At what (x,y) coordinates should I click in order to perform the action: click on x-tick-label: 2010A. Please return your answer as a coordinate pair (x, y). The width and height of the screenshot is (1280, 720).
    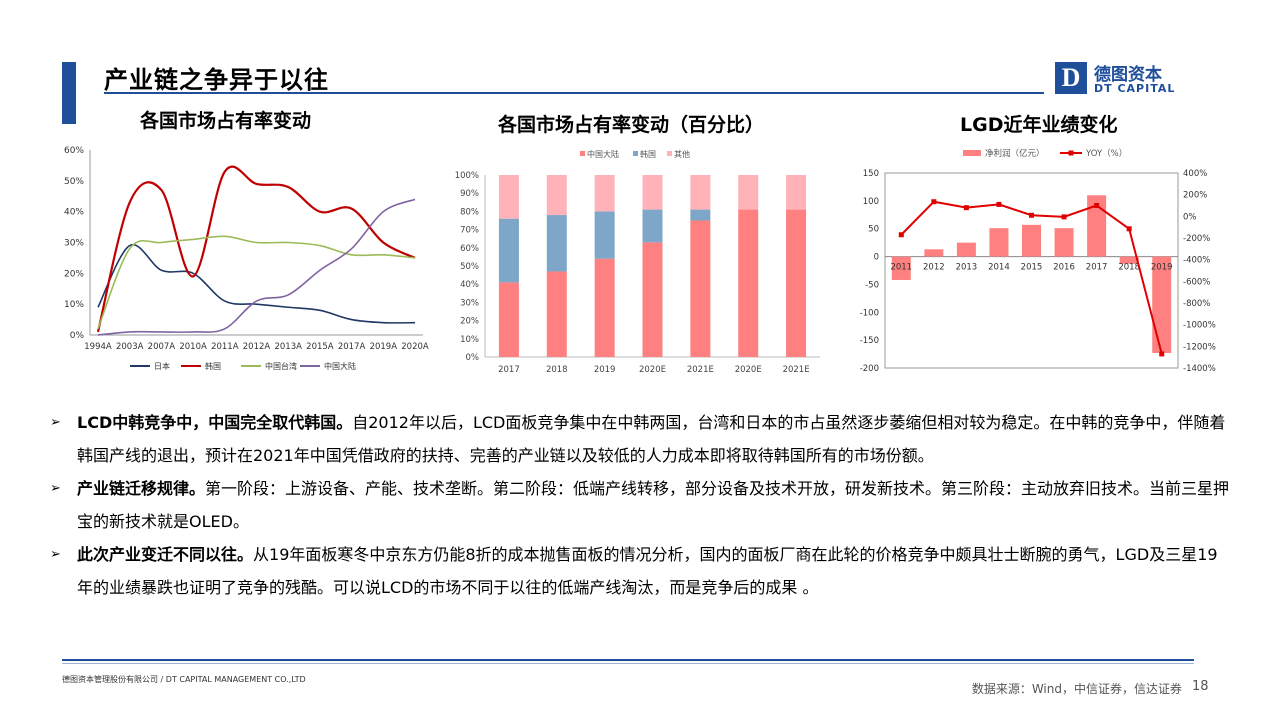
    Looking at the image, I should click on (193, 347).